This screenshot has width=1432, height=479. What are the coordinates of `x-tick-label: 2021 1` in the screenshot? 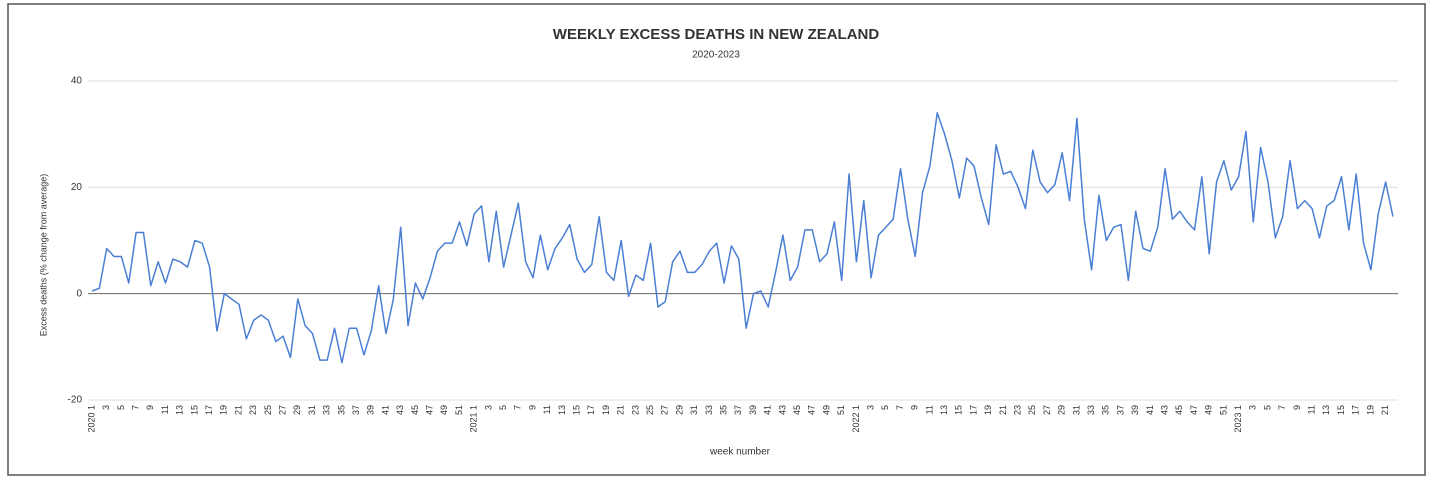 It's located at (474, 419).